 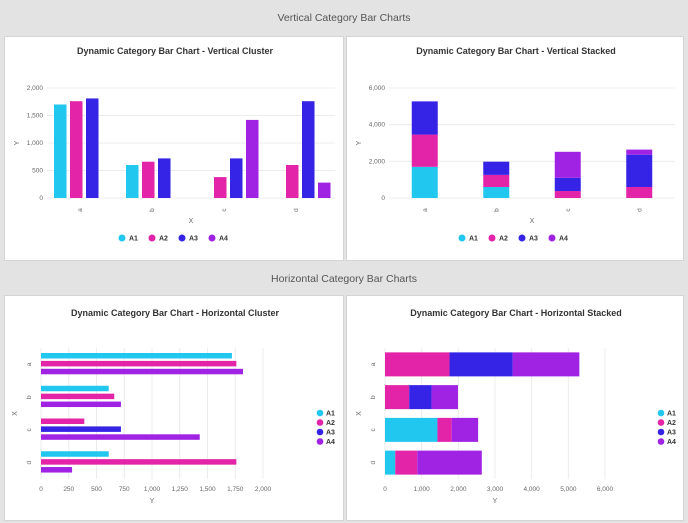 I want to click on bar-a3-a, so click(x=481, y=364).